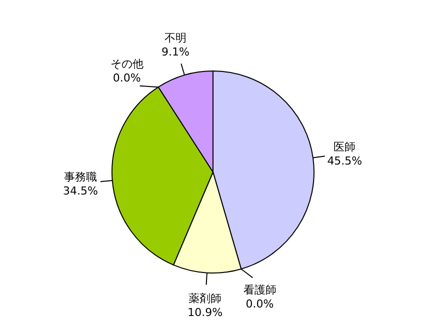 The height and width of the screenshot is (326, 441). Describe the element at coordinates (345, 147) in the screenshot. I see `slice-label: 医師` at that location.